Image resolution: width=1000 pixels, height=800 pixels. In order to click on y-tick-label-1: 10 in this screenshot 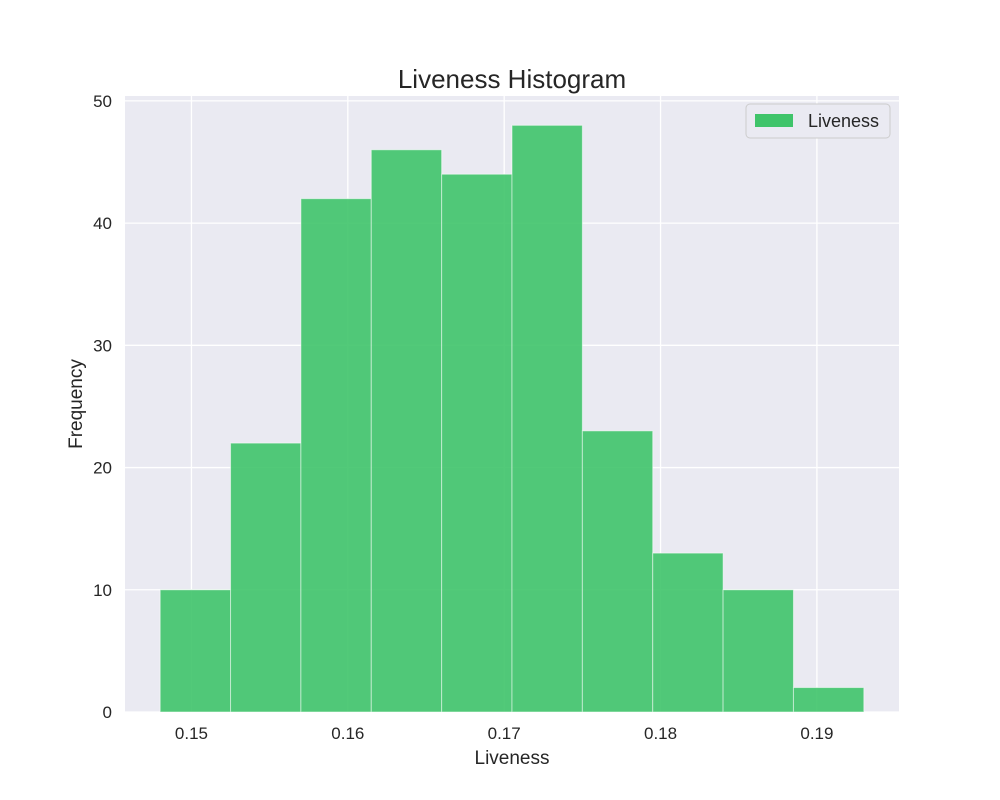, I will do `click(102, 590)`.